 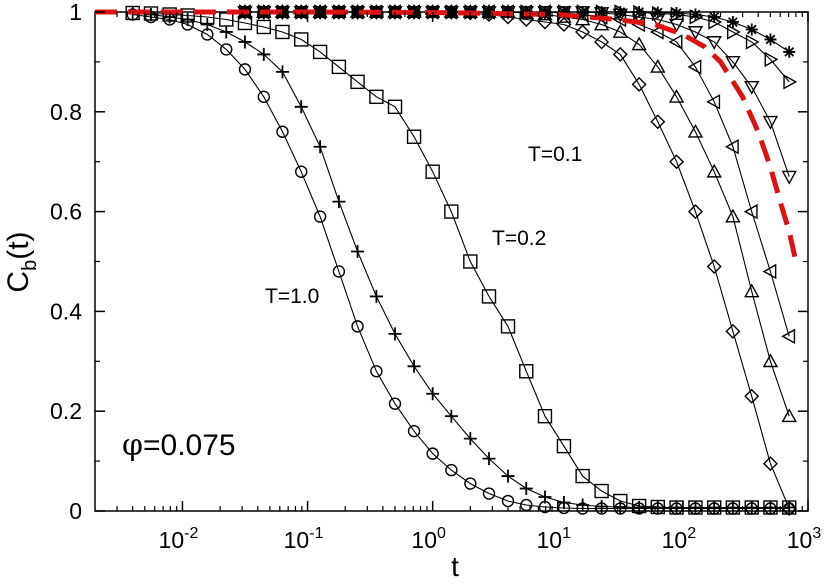 What do you see at coordinates (66, 411) in the screenshot?
I see `y-tick-label: 0.2` at bounding box center [66, 411].